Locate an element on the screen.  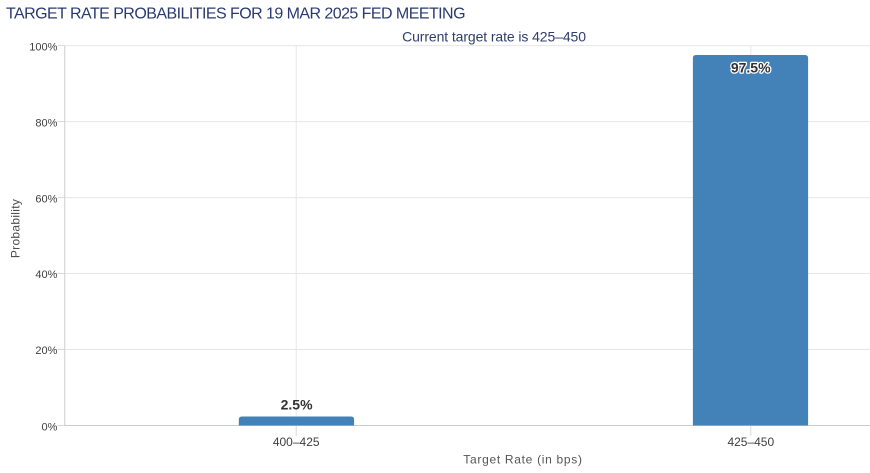
svg-text: 60% is located at coordinates (46, 199).